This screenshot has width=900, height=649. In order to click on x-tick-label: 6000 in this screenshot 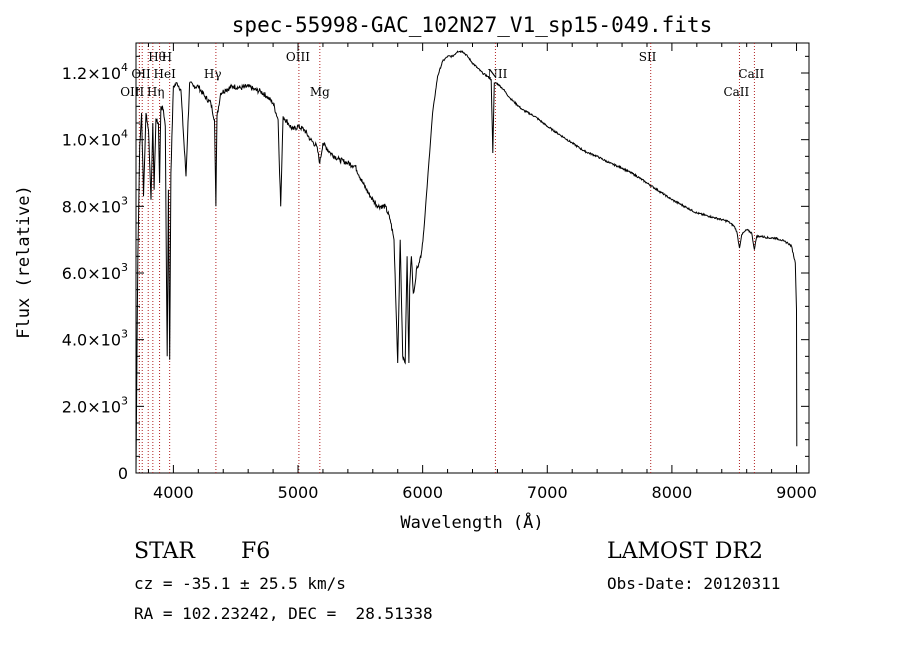, I will do `click(422, 492)`.